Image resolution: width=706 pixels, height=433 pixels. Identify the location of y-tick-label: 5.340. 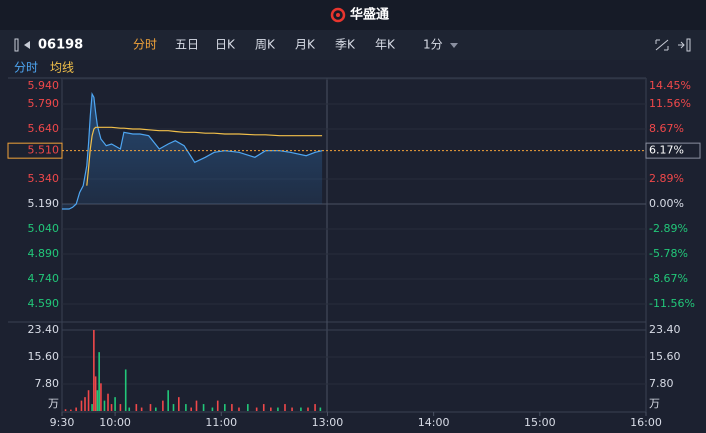
(44, 178).